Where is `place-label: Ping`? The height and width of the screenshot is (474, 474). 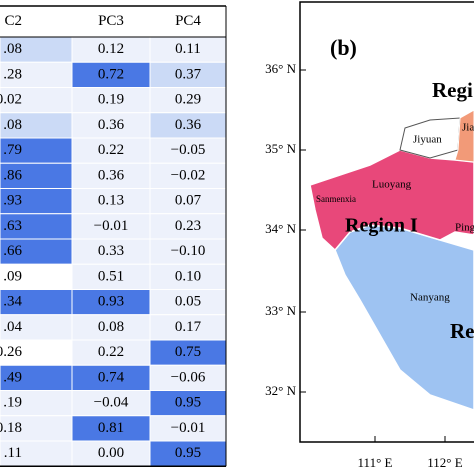 place-label: Ping is located at coordinates (464, 228).